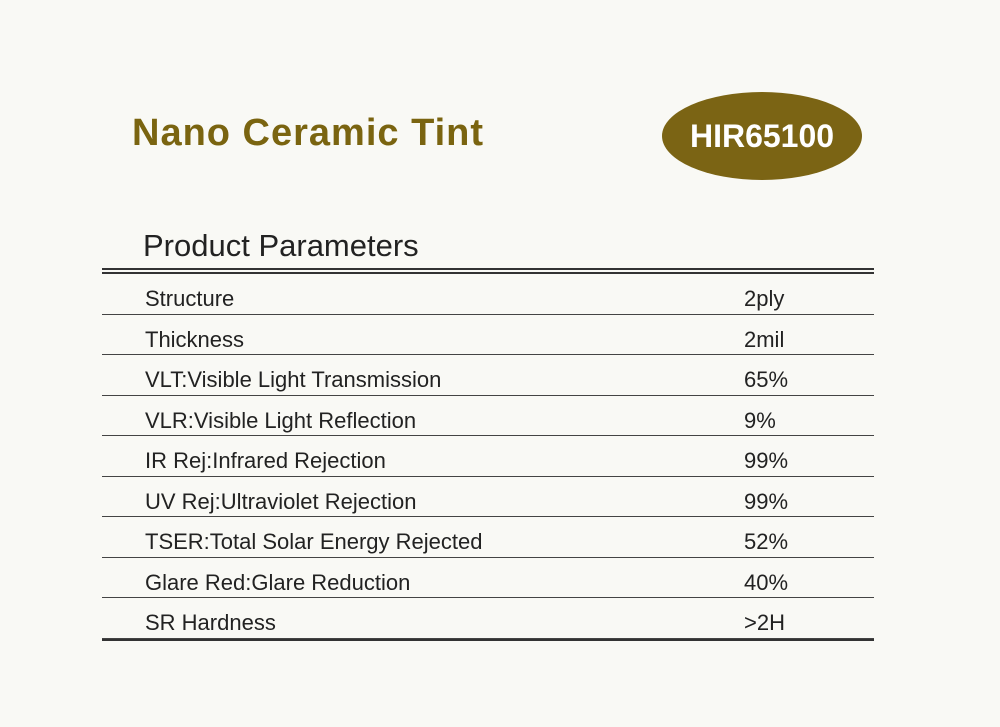 Image resolution: width=1000 pixels, height=727 pixels. Describe the element at coordinates (760, 420) in the screenshot. I see `param-value: 9%` at that location.